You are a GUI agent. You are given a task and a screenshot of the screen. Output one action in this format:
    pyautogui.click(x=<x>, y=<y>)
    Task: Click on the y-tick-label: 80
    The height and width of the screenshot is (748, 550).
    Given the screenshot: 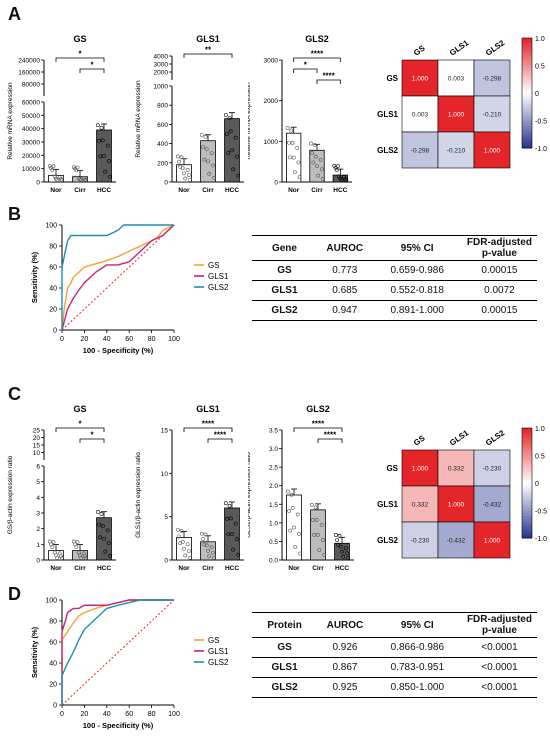 What is the action you would take?
    pyautogui.click(x=53, y=247)
    